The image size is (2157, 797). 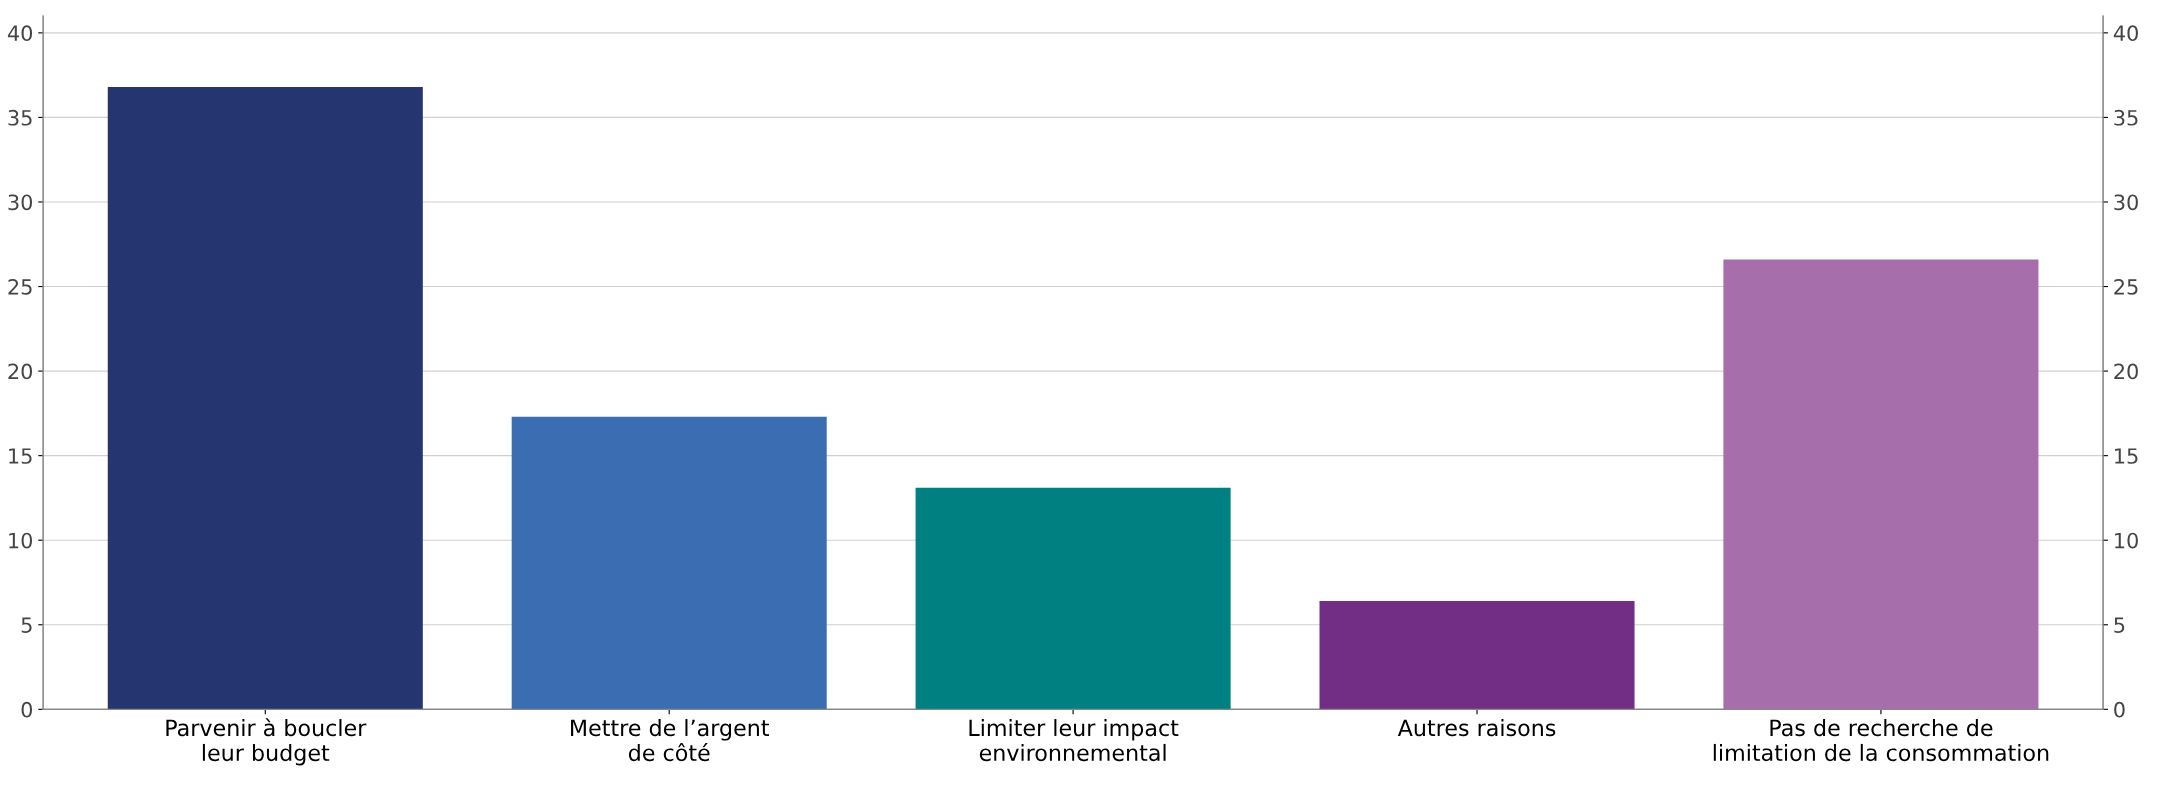 What do you see at coordinates (20, 33) in the screenshot?
I see `y-tick-label: 40` at bounding box center [20, 33].